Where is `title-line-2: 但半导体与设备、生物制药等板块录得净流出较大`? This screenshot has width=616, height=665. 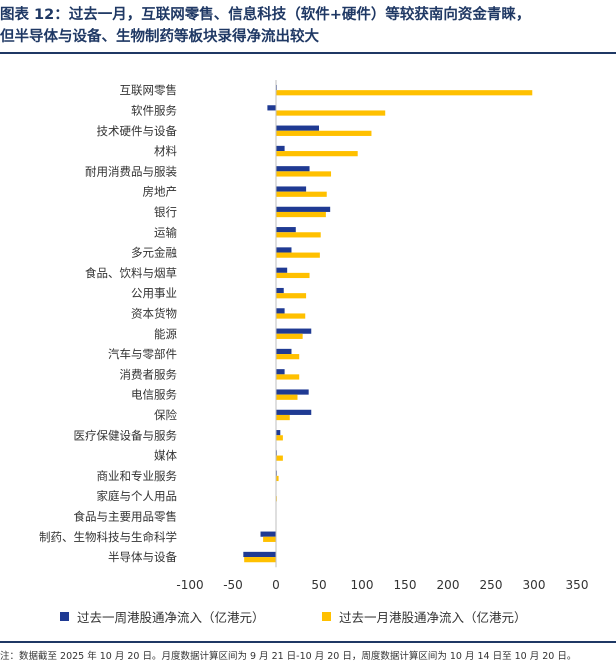
title-line-2: 但半导体与设备、生物制药等板块录得净流出较大 is located at coordinates (159, 37).